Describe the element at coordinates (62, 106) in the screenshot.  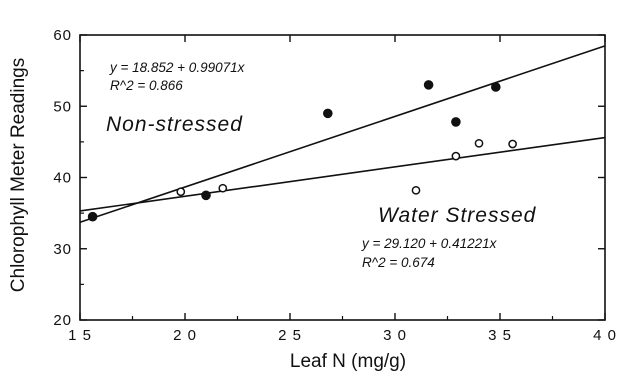
I see `y-tick-label: 50` at that location.